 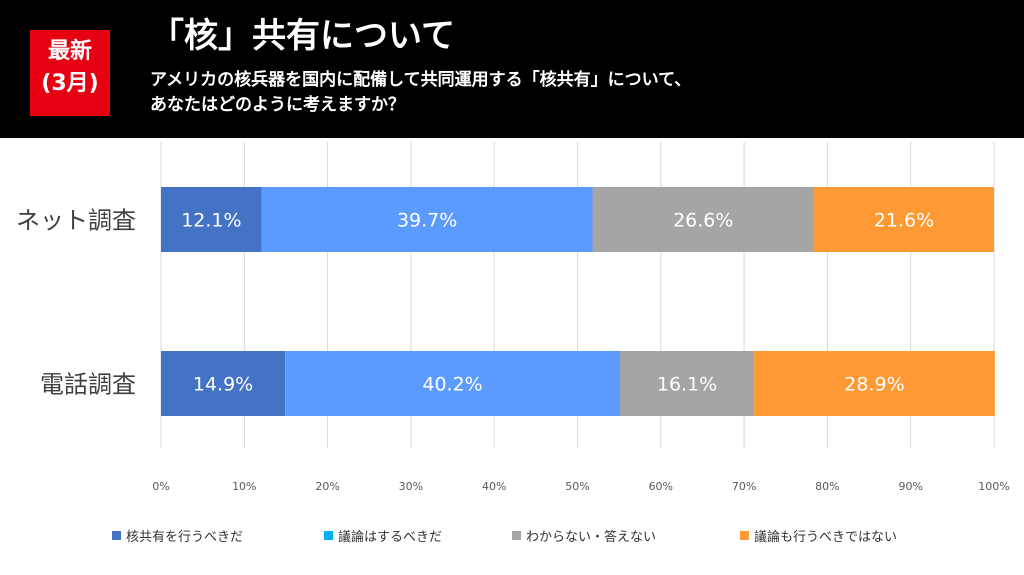 What do you see at coordinates (993, 486) in the screenshot?
I see `x-tick-label: 100%` at bounding box center [993, 486].